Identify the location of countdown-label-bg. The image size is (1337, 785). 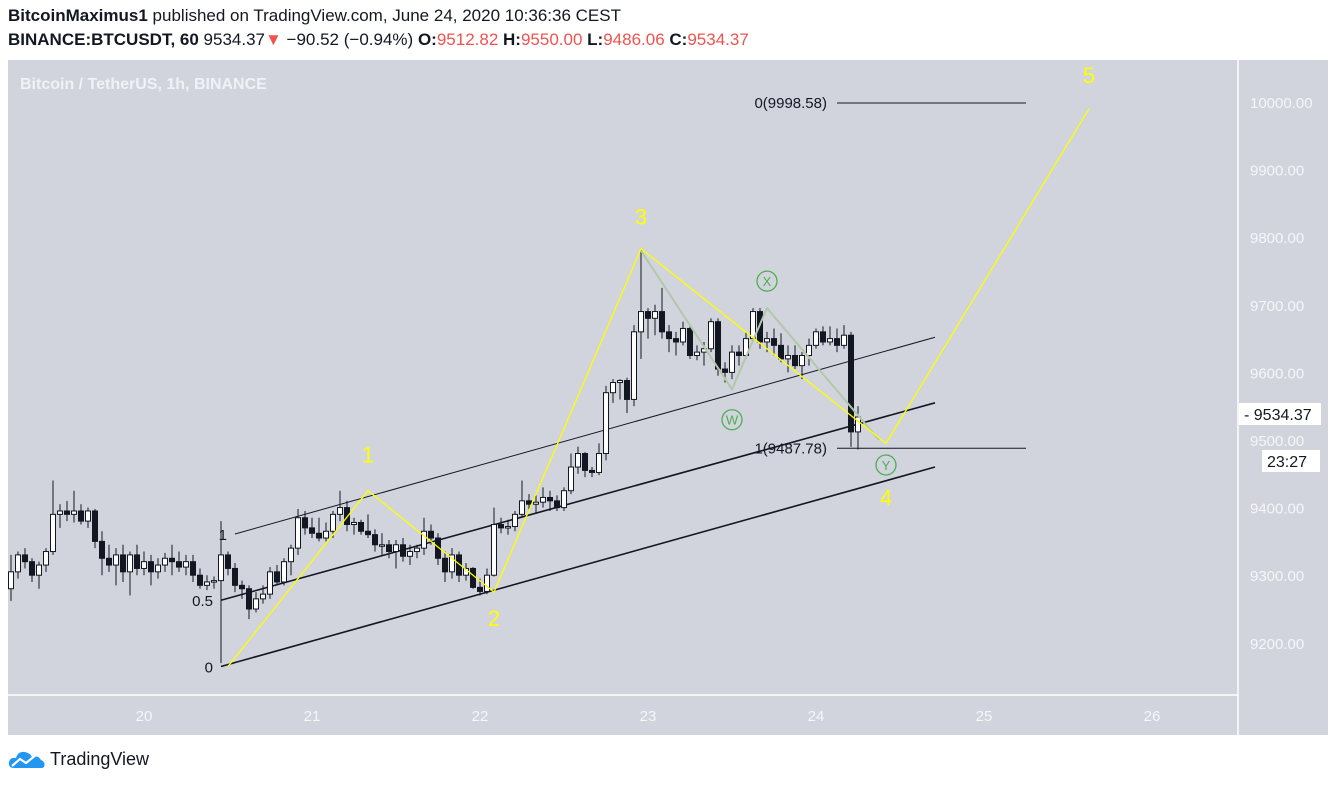
(1291, 461).